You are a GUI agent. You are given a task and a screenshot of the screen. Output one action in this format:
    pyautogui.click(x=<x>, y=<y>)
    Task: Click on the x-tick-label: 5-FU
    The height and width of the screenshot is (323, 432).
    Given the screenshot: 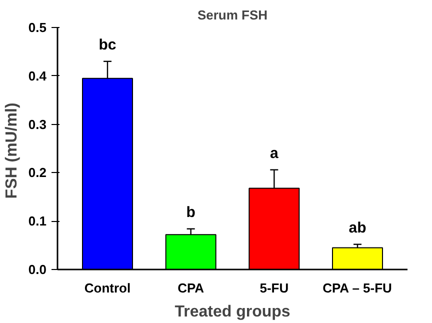 What is the action you would take?
    pyautogui.click(x=274, y=288)
    